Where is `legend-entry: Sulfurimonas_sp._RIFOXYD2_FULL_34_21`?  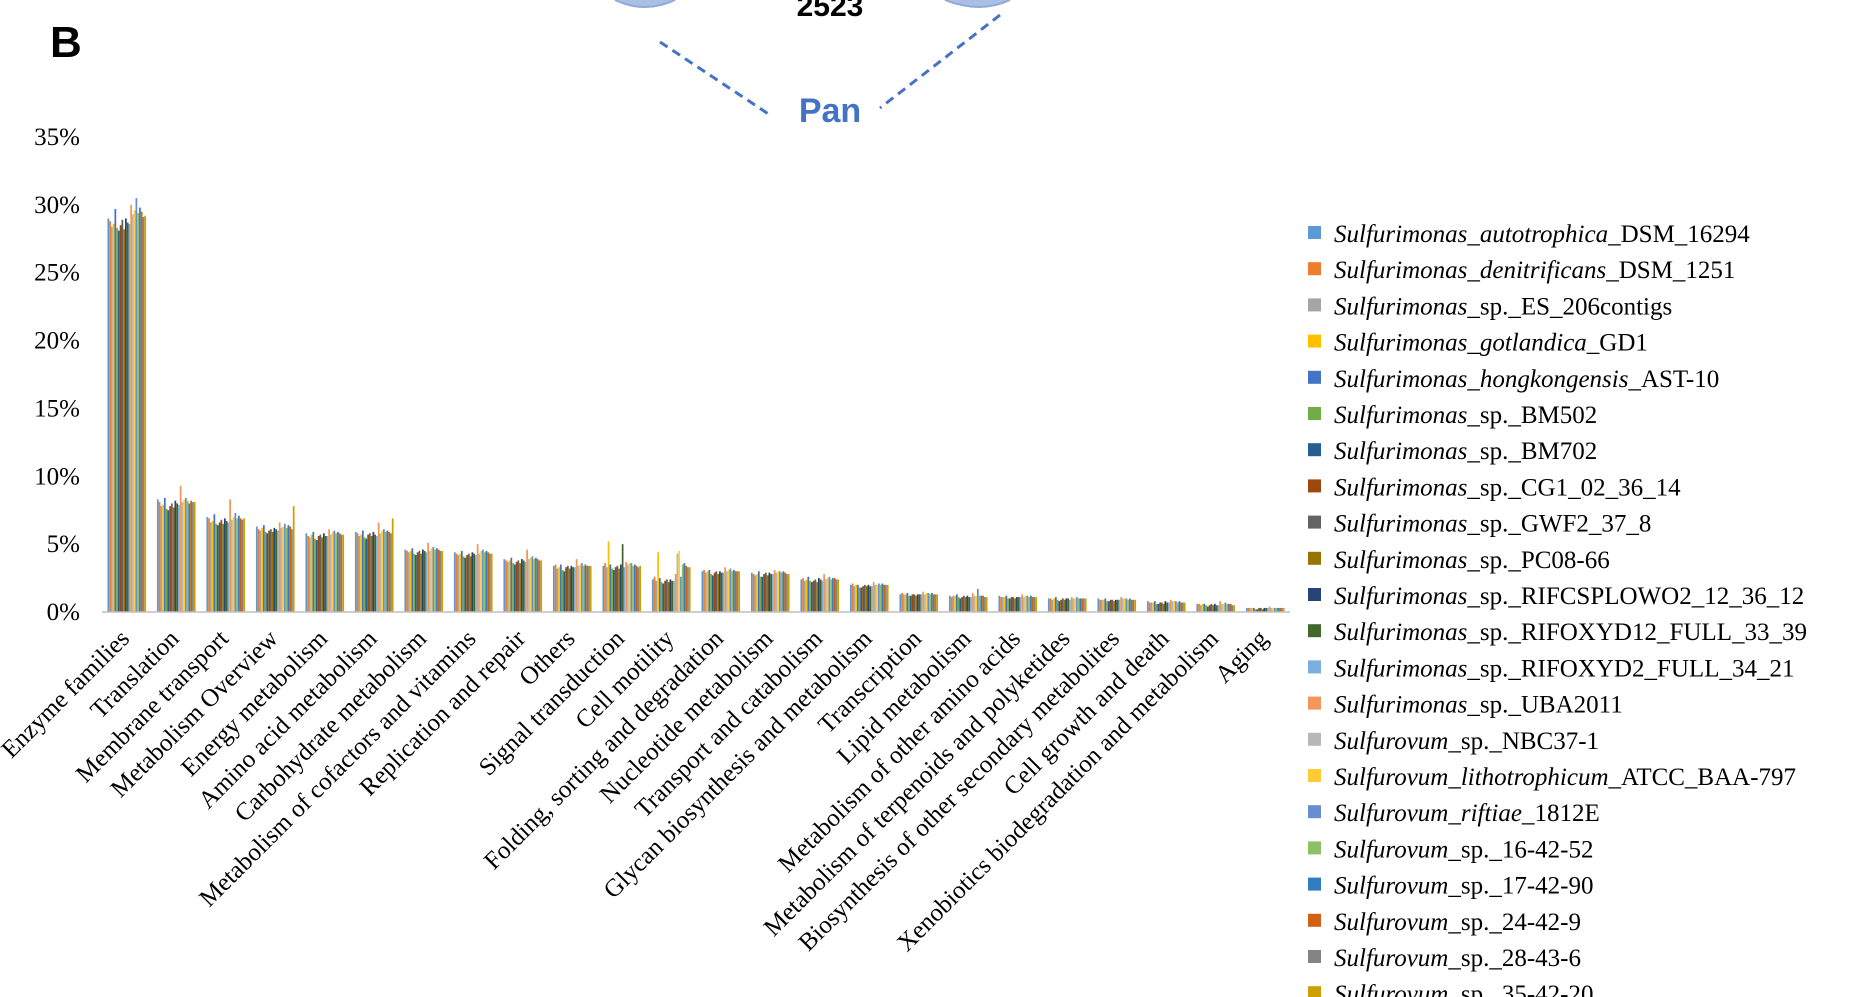
legend-entry: Sulfurimonas_sp._RIFOXYD2_FULL_34_21 is located at coordinates (1564, 668).